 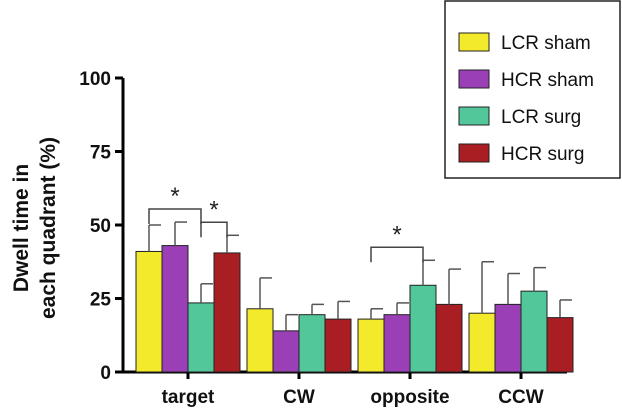 What do you see at coordinates (542, 154) in the screenshot?
I see `legend-label: HCR surg` at bounding box center [542, 154].